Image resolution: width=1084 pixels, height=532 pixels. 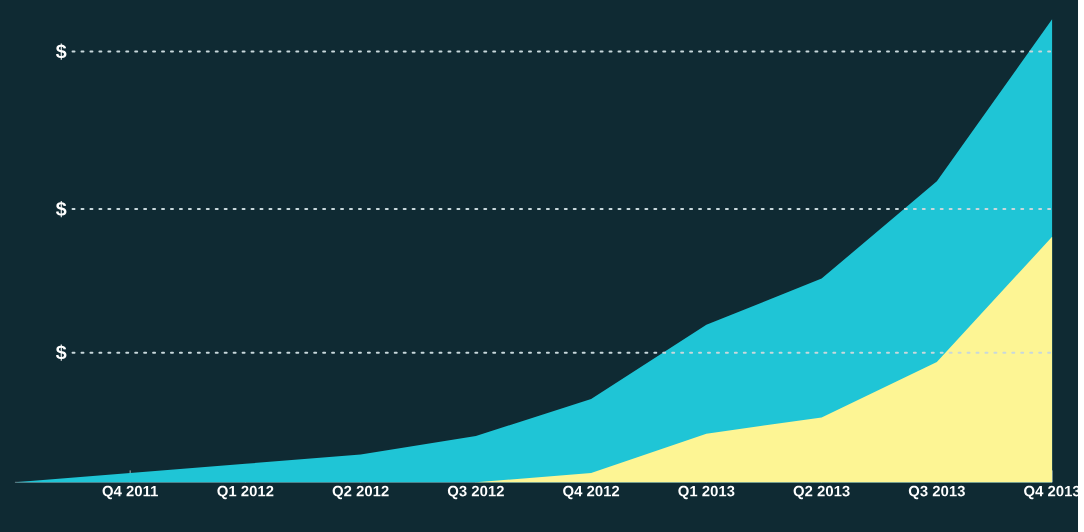 I want to click on x-tick-label: Q2 2013, so click(x=821, y=492).